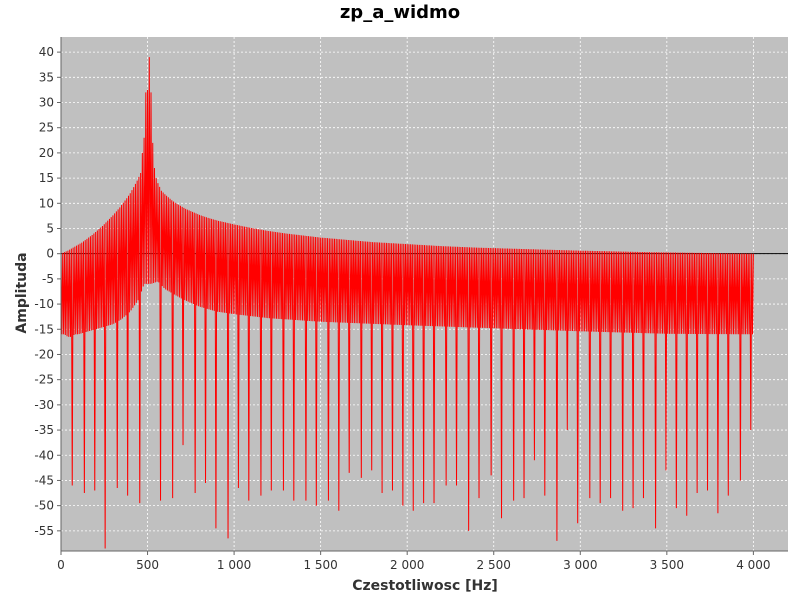 This screenshot has height=600, width=800. What do you see at coordinates (46, 203) in the screenshot?
I see `y-tick-label: 10` at bounding box center [46, 203].